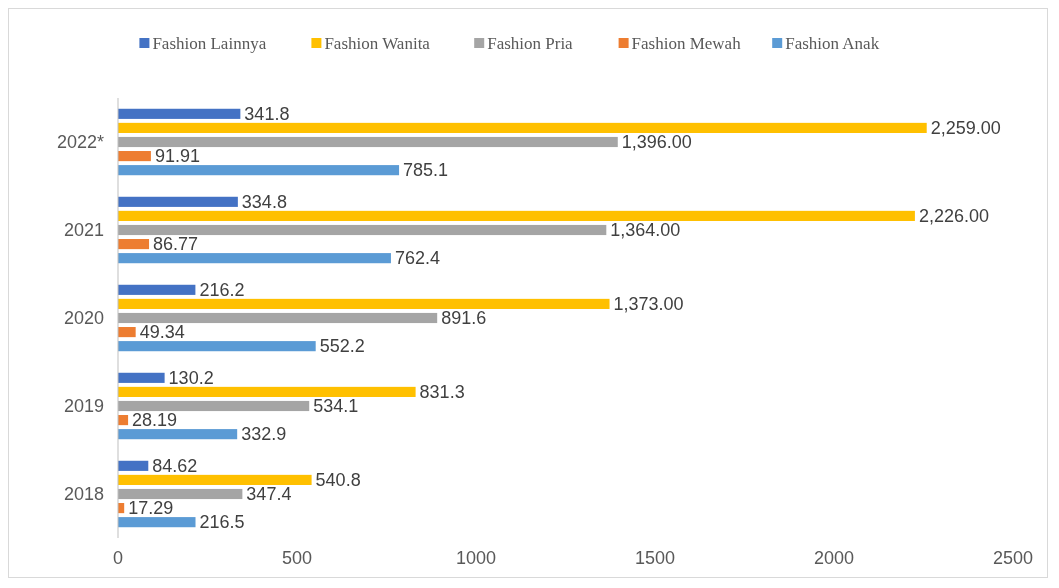 The height and width of the screenshot is (588, 1059). I want to click on data-label: 1,373.00, so click(648, 304).